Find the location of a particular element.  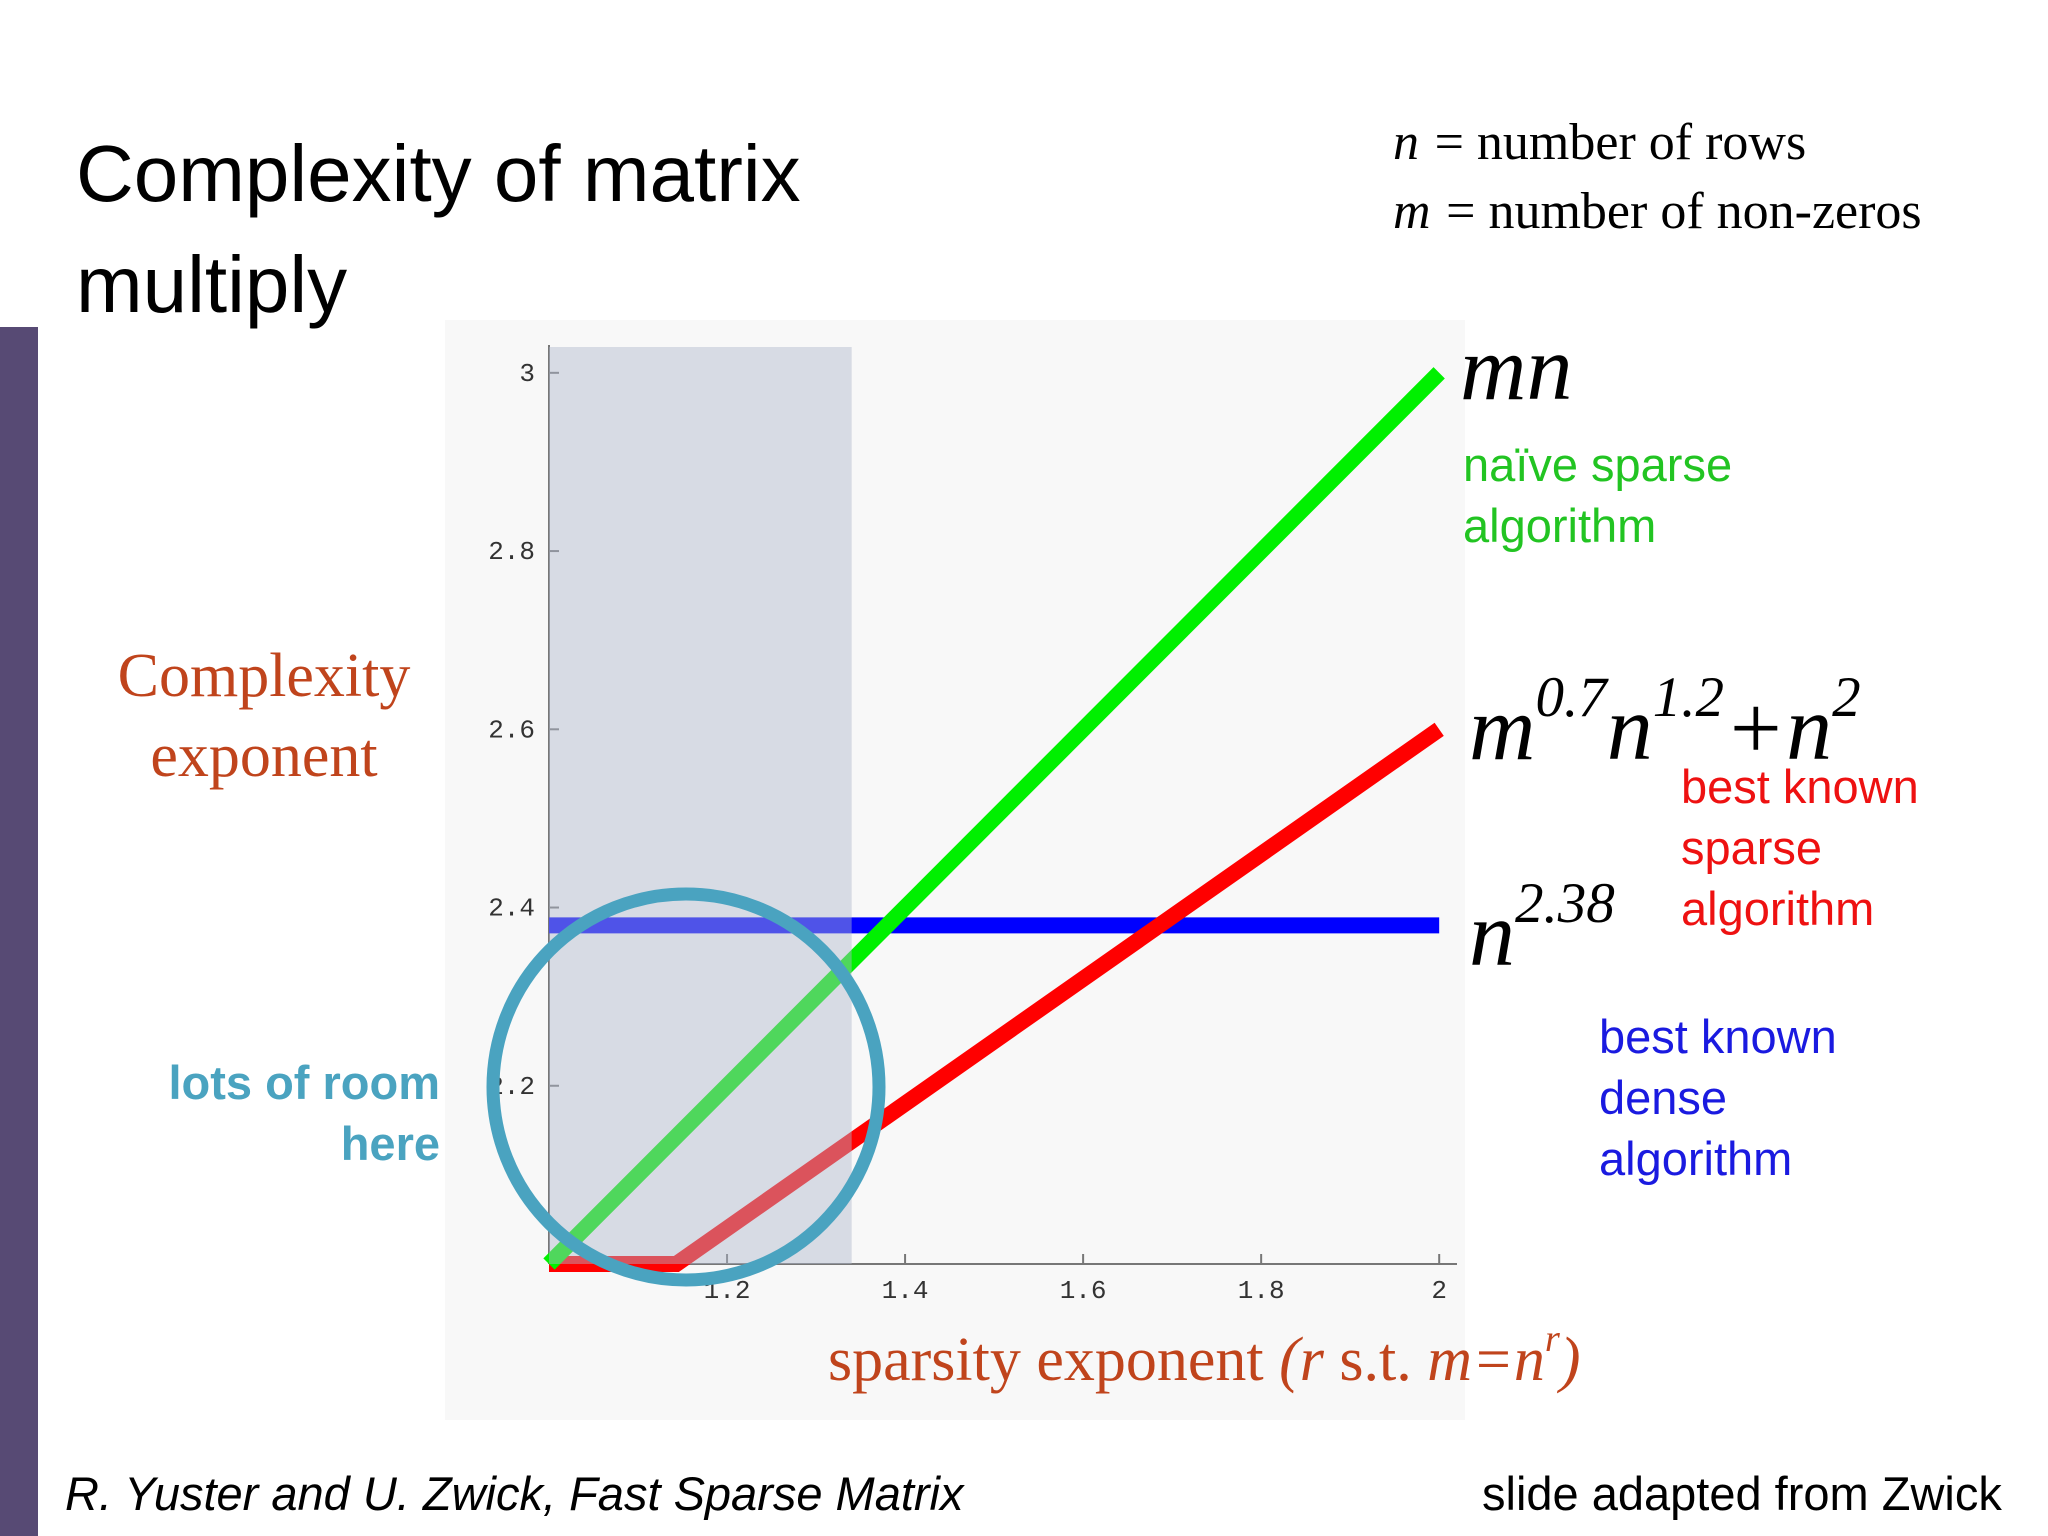

label-part: r is located at coordinates (1552, 1339).